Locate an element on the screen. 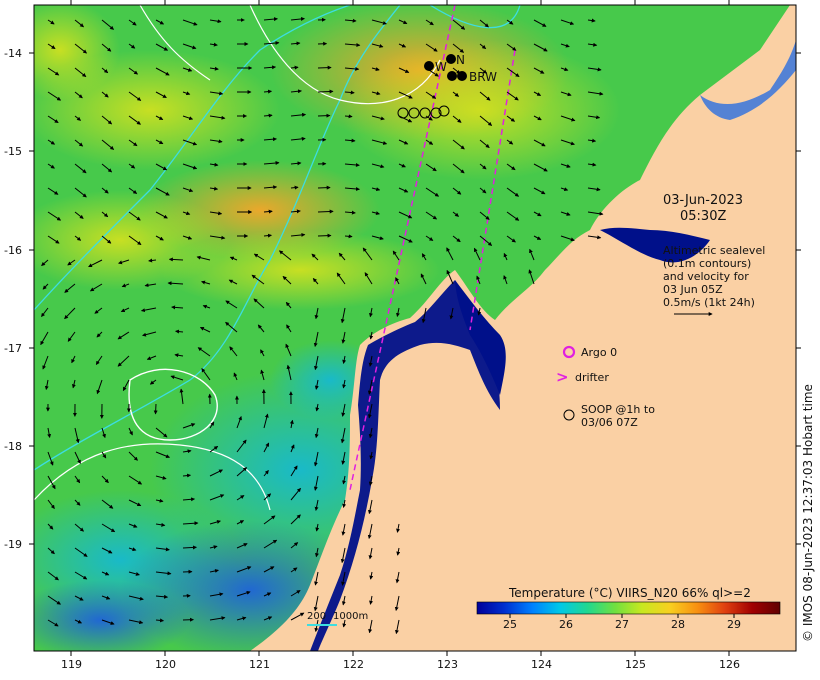  legend-argo: Argo 0 is located at coordinates (599, 352).